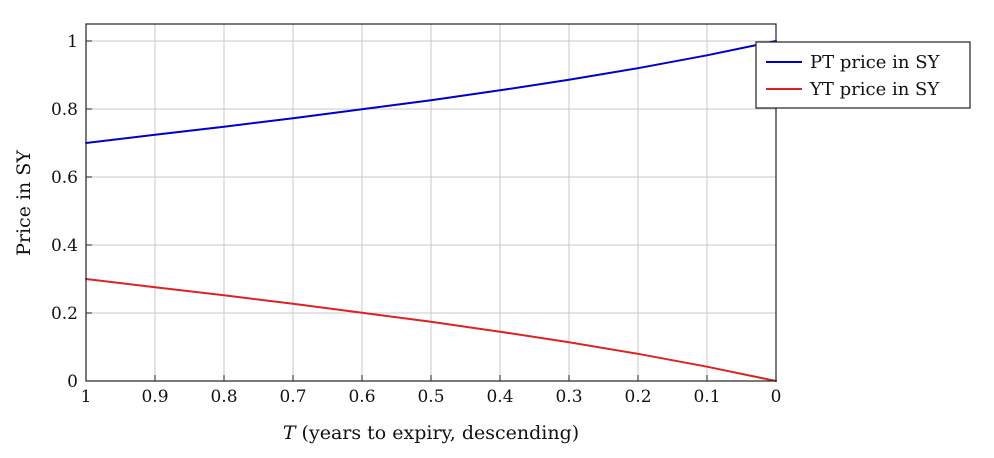  What do you see at coordinates (64, 314) in the screenshot?
I see `y-tick-label: 0.2` at bounding box center [64, 314].